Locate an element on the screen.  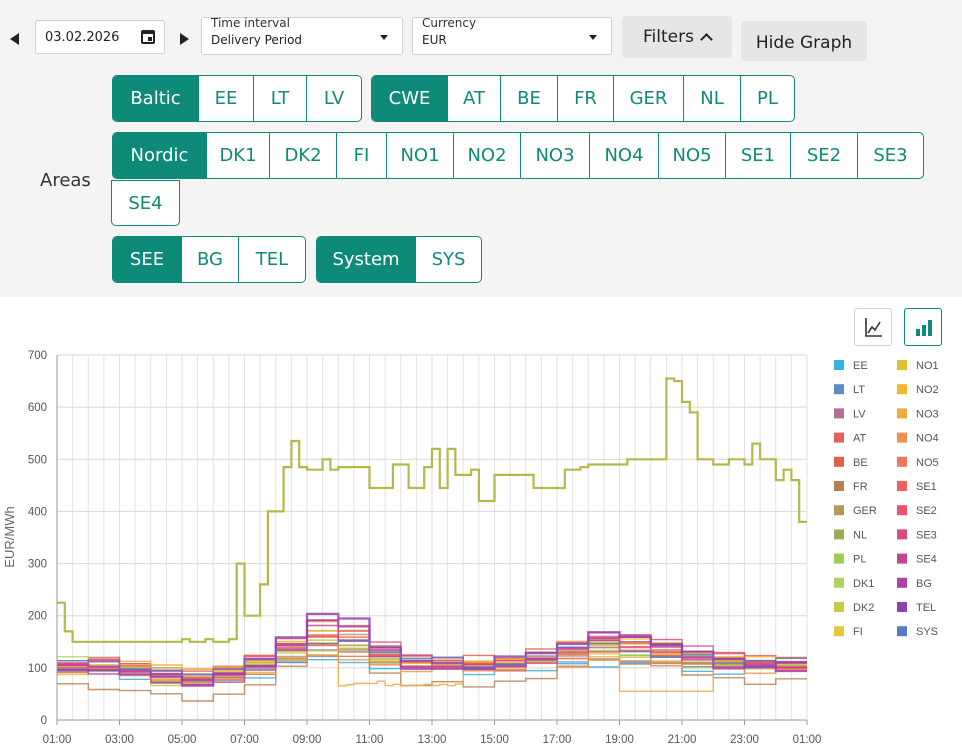
chevron-down-icon is located at coordinates (384, 37).